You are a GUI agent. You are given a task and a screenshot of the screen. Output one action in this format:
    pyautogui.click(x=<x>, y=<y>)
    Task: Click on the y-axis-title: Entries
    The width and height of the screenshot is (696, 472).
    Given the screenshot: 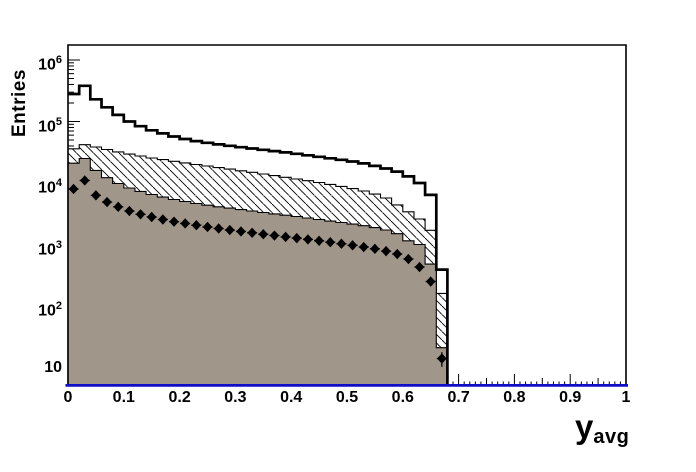 What is the action you would take?
    pyautogui.click(x=19, y=103)
    